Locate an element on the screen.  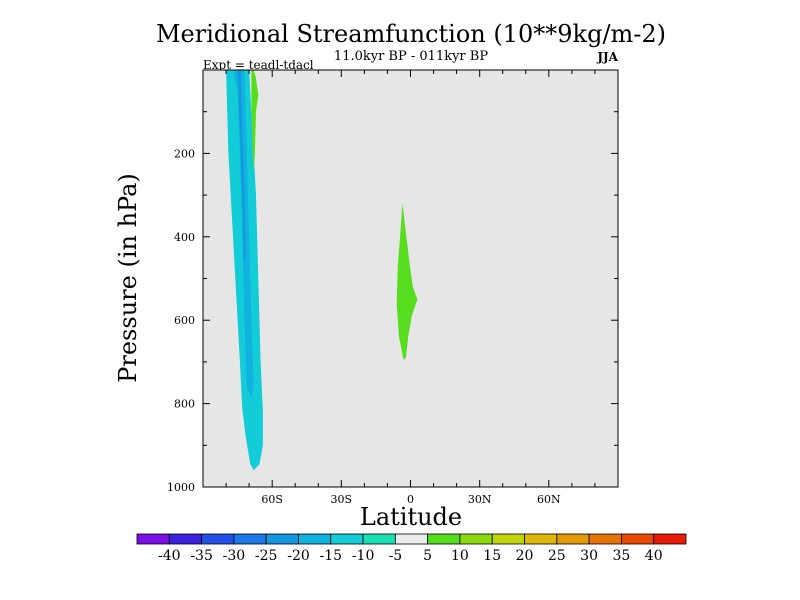
colorbar is located at coordinates (411, 539).